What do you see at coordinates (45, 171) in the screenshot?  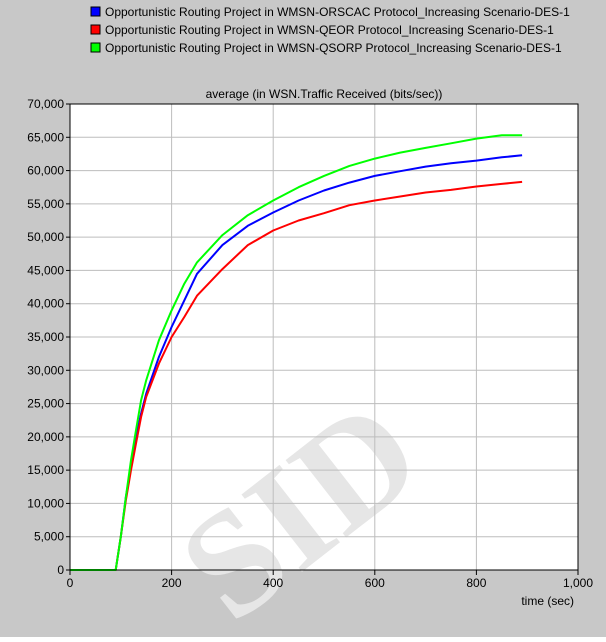 I see `y-tick-label: 60,000` at bounding box center [45, 171].